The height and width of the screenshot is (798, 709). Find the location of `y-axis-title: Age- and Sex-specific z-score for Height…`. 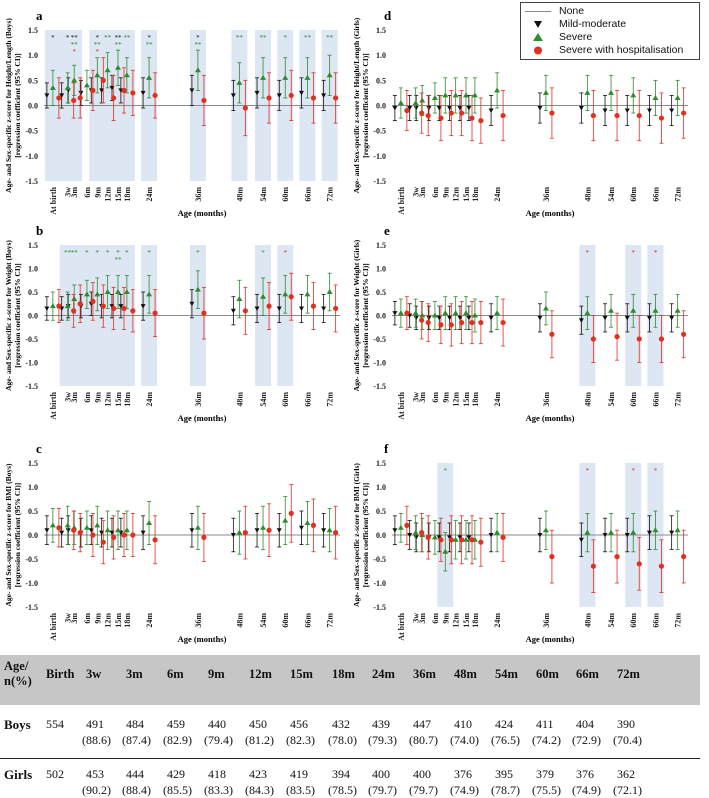

y-axis-title: Age- and Sex-specific z-score for Height… is located at coordinates (356, 105).